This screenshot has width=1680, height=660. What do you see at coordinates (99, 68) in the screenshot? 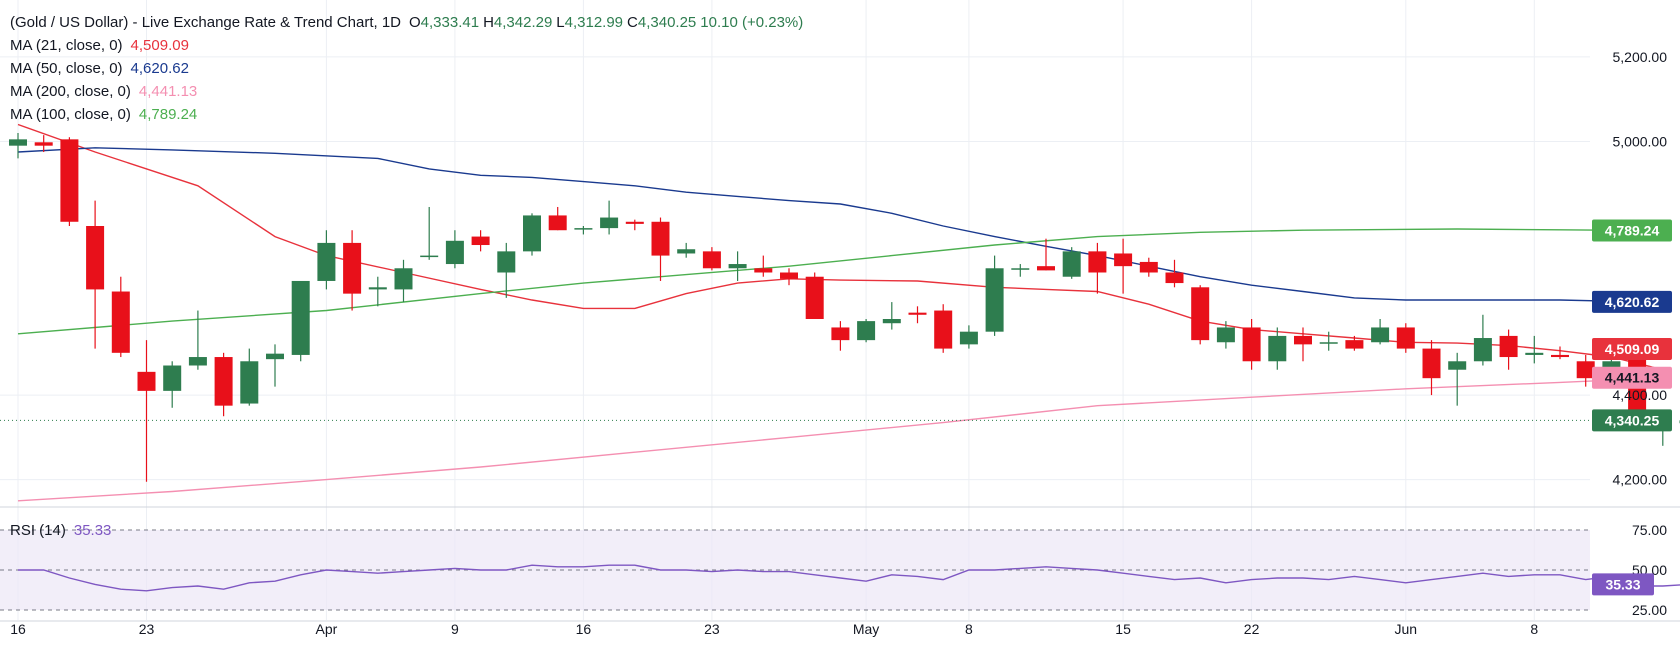
I see `legend-item-ma: MA (50, close, 0)4,620.62` at bounding box center [99, 68].